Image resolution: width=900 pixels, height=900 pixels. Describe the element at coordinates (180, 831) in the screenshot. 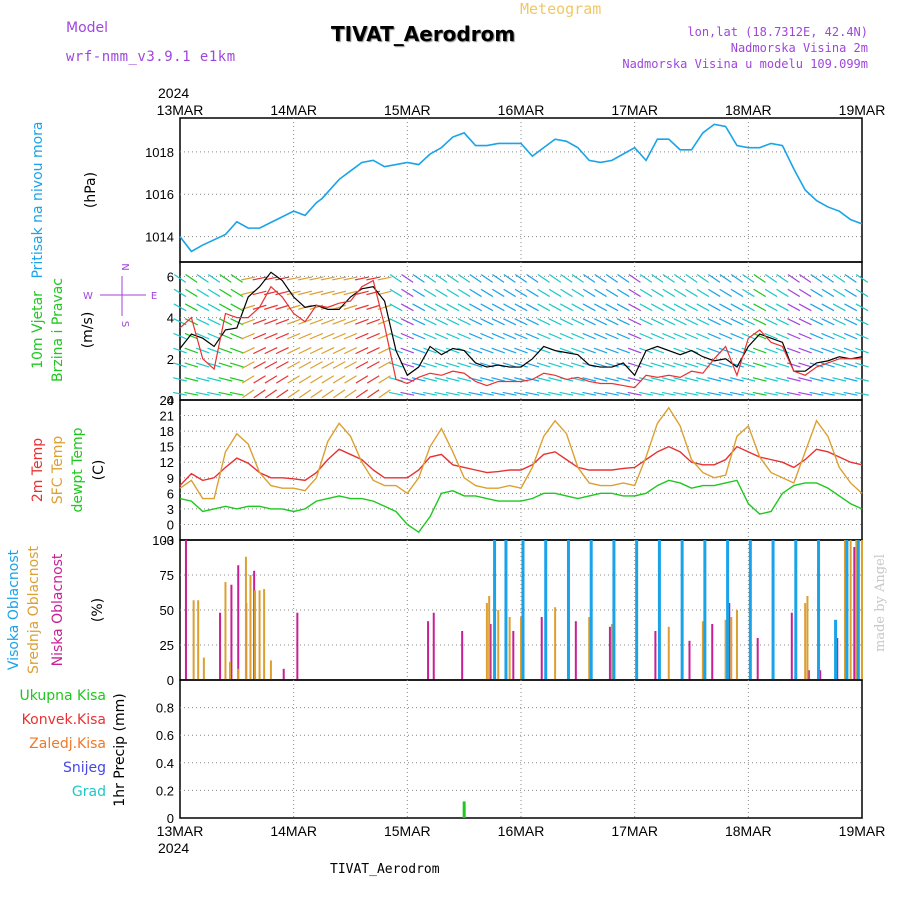

I see `x-tick-bottom-label: 13MAR` at that location.